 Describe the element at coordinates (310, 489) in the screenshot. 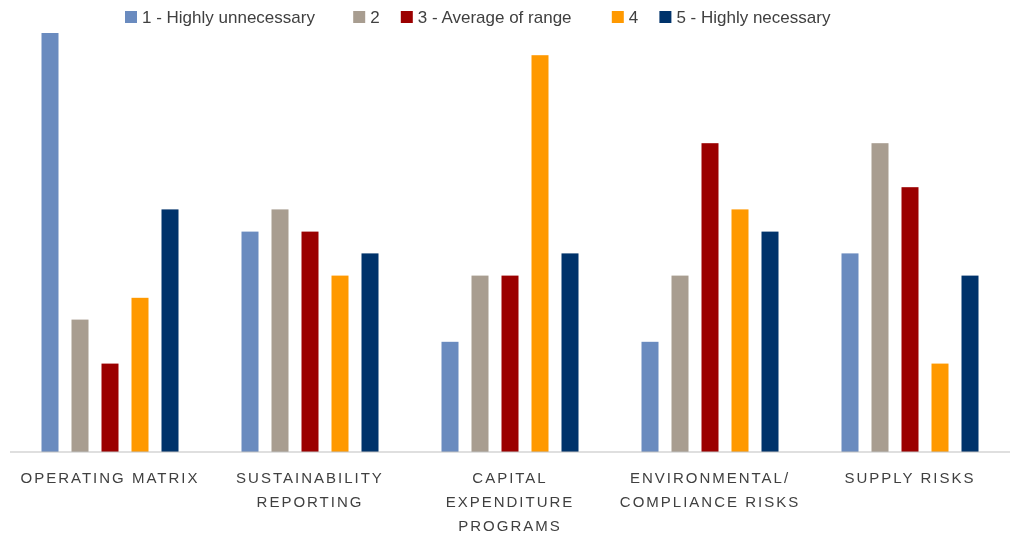

I see `x-tick-label: SUSTAINABILITY REPORTING` at that location.